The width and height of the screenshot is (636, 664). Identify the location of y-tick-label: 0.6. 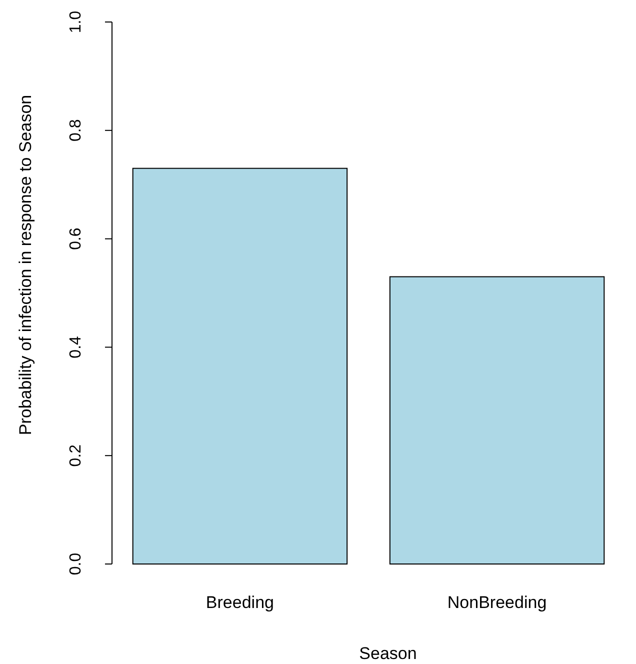
(76, 239).